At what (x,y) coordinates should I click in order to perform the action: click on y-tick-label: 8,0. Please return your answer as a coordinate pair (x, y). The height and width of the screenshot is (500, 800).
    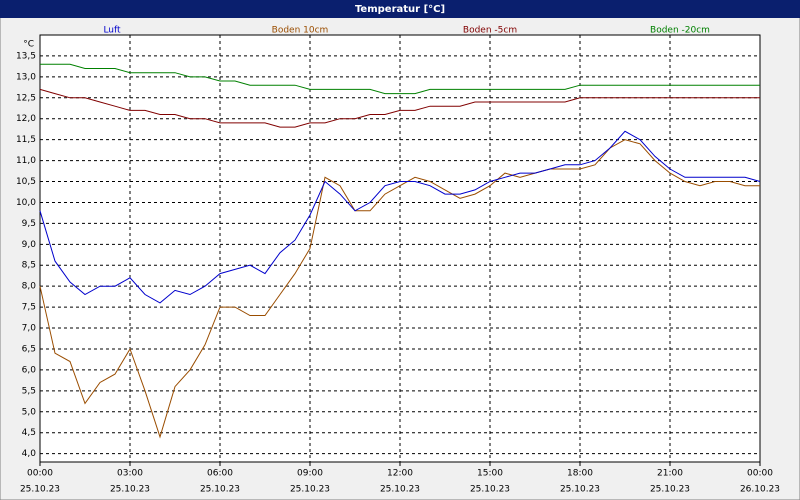
    Looking at the image, I should click on (29, 287).